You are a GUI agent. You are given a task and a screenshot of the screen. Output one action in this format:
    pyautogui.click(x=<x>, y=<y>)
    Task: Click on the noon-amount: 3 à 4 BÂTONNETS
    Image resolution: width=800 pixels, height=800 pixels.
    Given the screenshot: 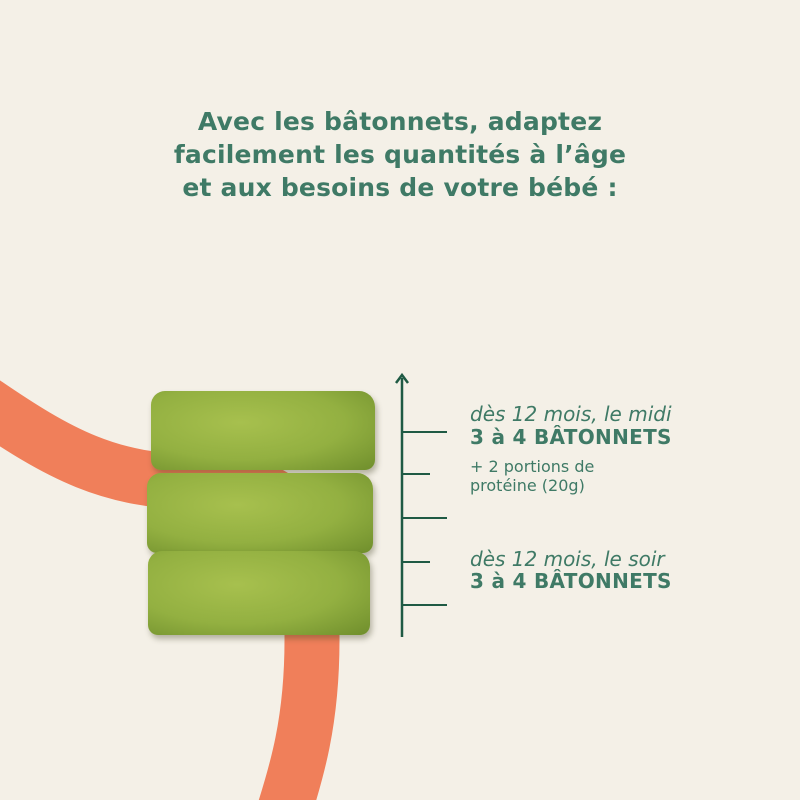 What is the action you would take?
    pyautogui.click(x=571, y=437)
    